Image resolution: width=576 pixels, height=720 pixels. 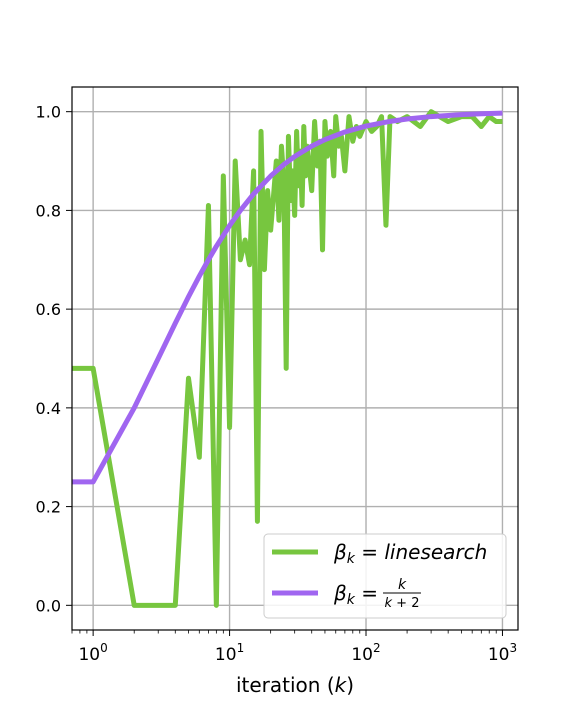 What do you see at coordinates (48, 112) in the screenshot?
I see `y-tick-label: 1.0` at bounding box center [48, 112].